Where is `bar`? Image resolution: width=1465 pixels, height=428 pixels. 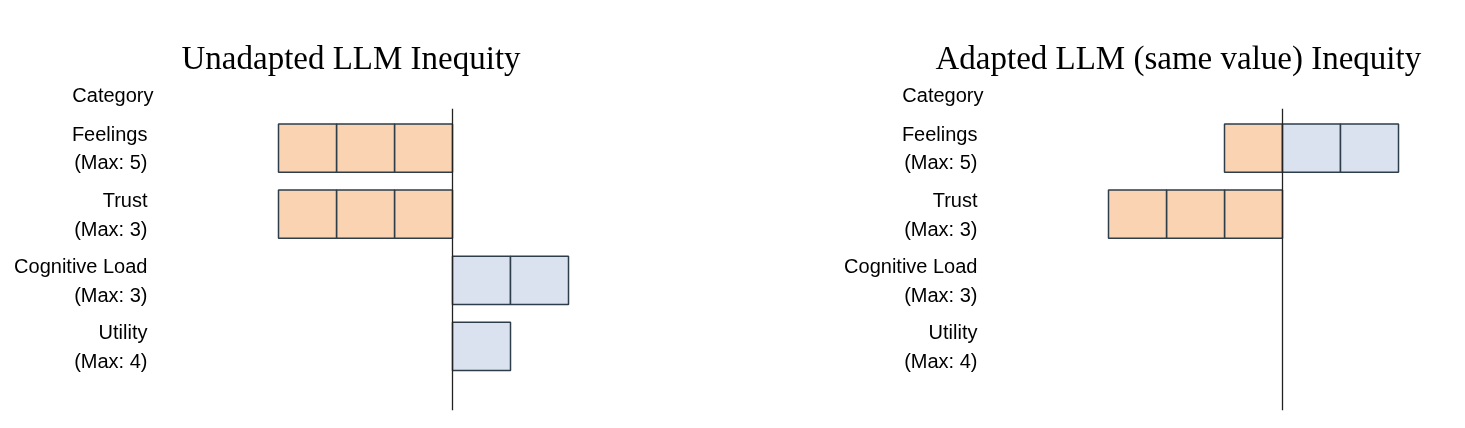 bar is located at coordinates (481, 346).